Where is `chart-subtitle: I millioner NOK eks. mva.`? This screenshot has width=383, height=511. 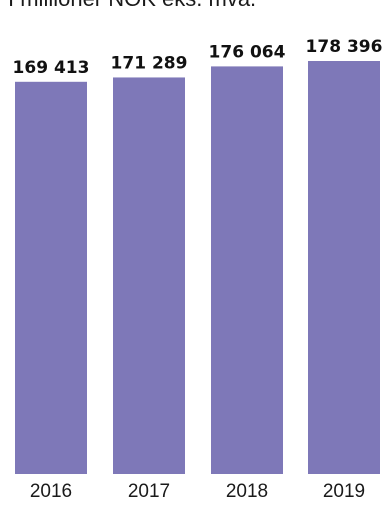 chart-subtitle: I millioner NOK eks. mva. is located at coordinates (132, 6).